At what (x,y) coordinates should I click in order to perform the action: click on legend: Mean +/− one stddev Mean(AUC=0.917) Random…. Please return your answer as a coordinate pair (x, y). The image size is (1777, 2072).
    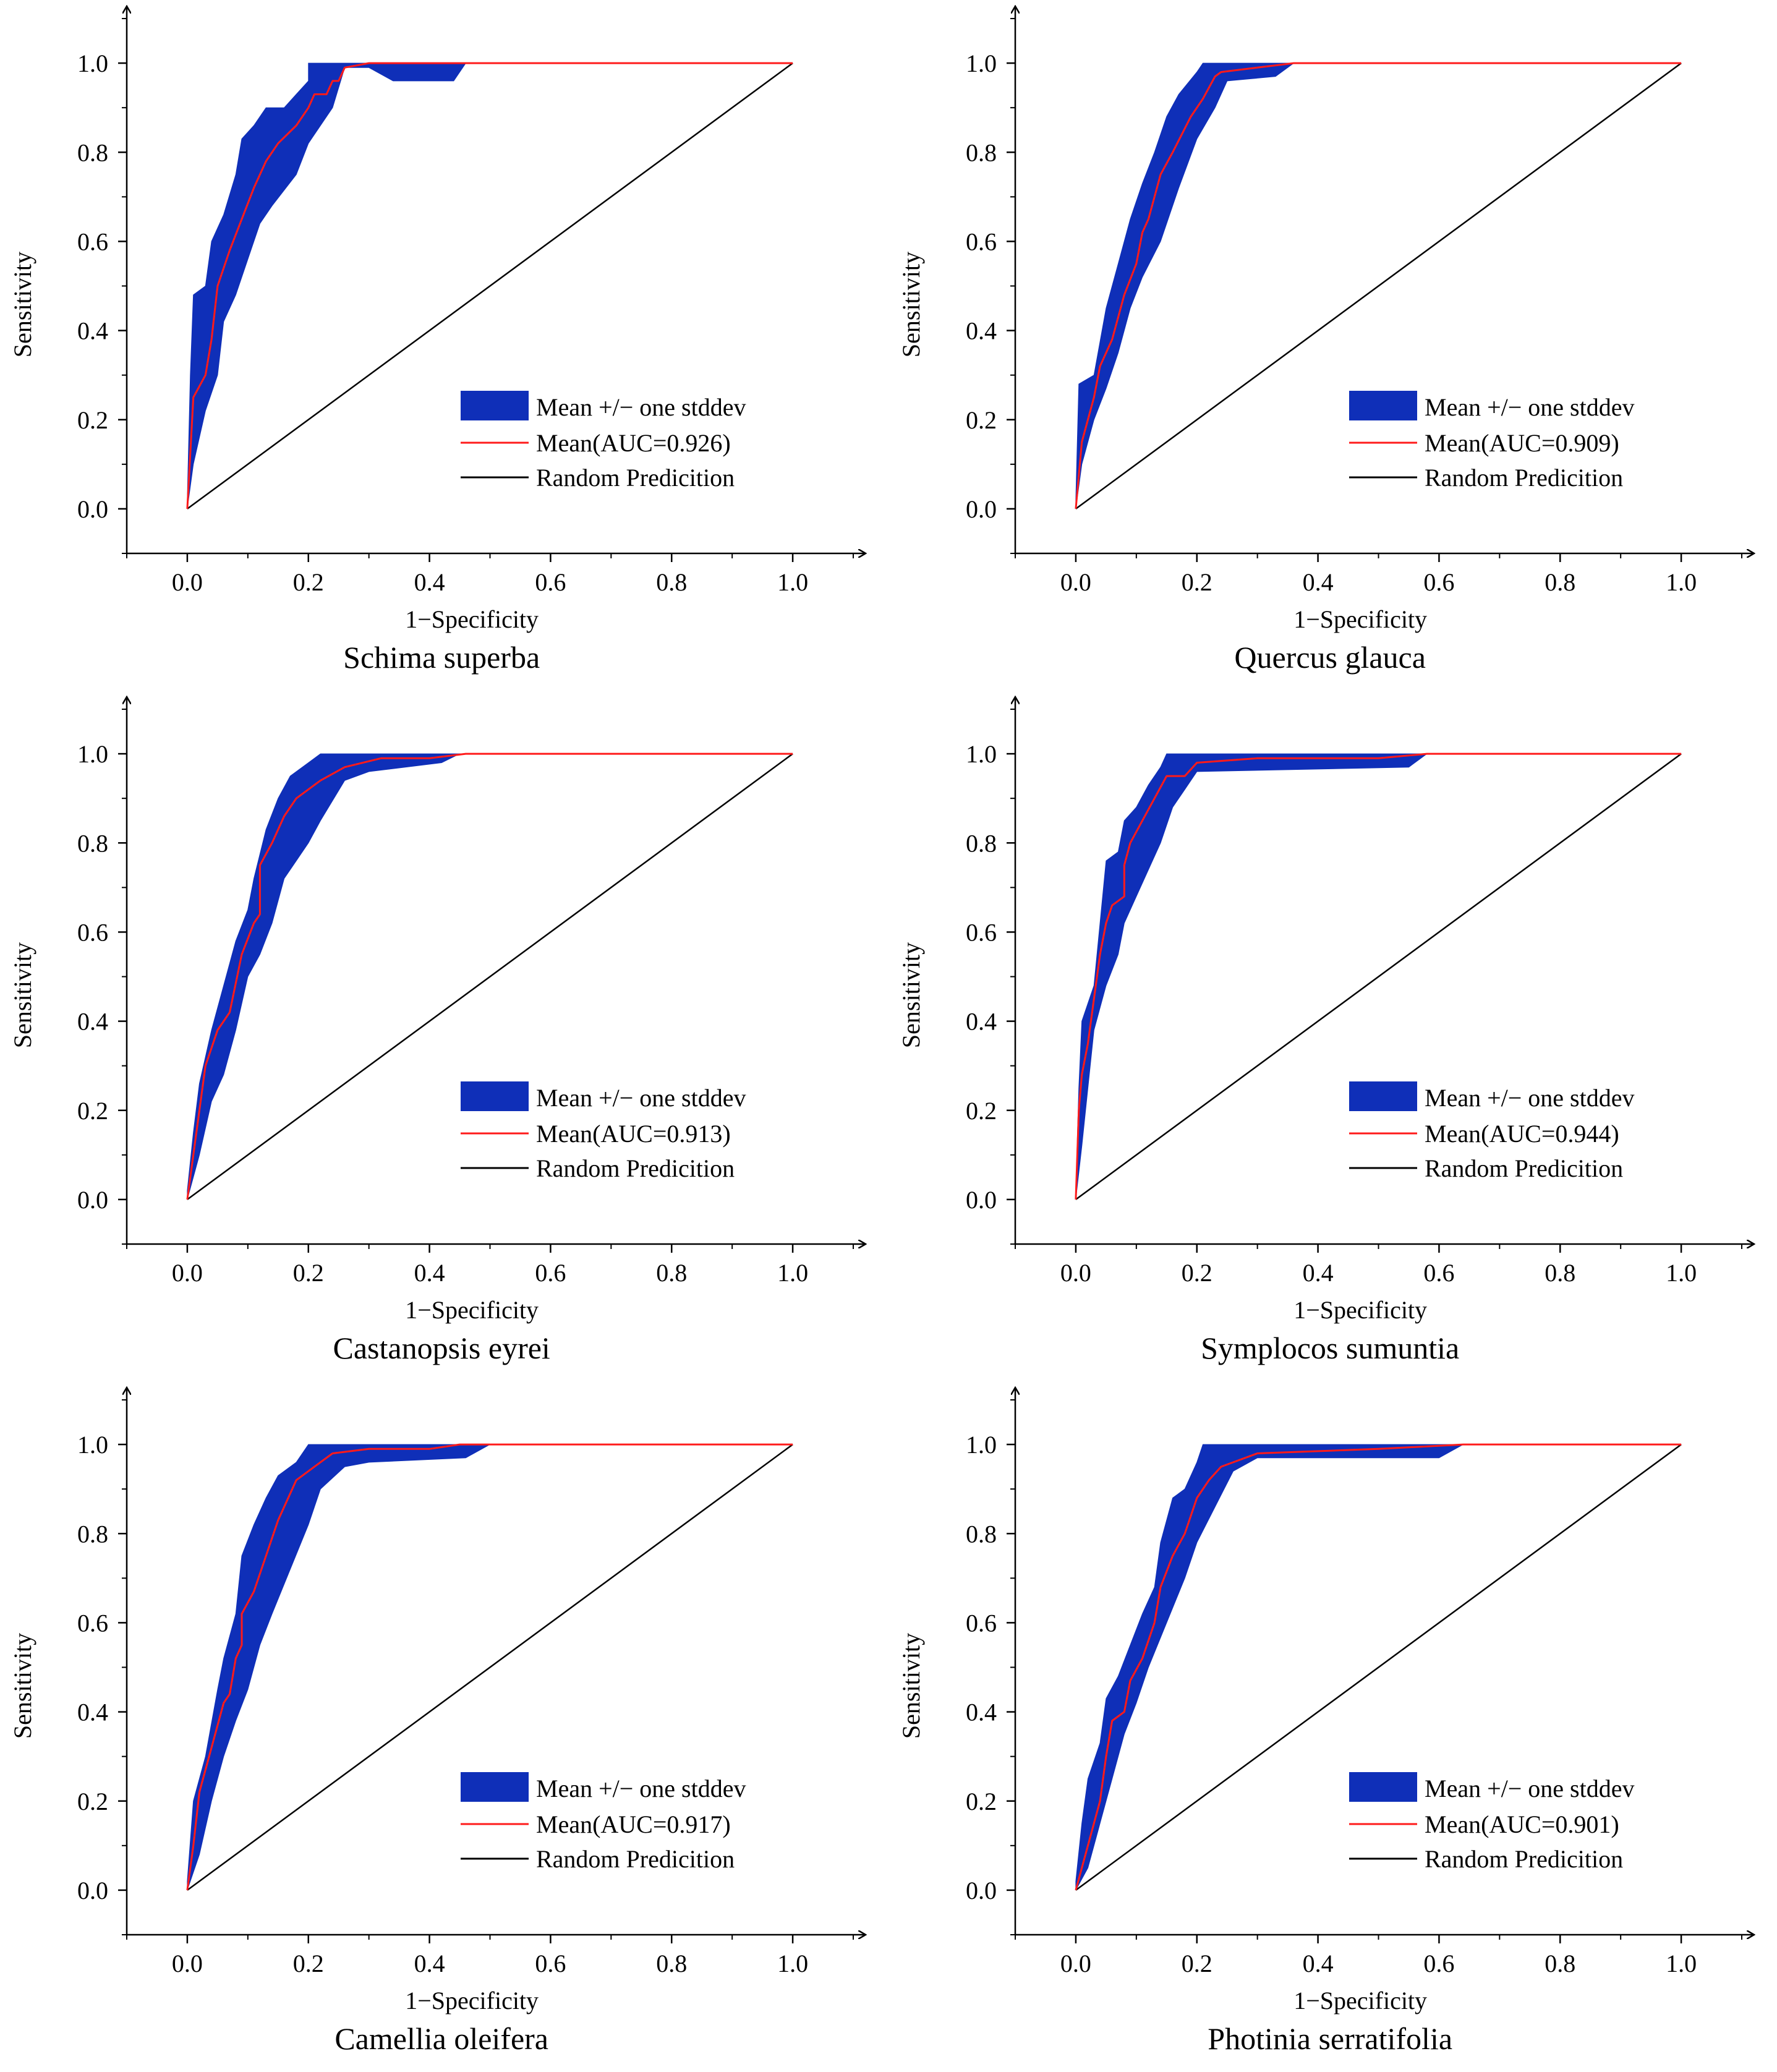
    Looking at the image, I should click on (603, 1823).